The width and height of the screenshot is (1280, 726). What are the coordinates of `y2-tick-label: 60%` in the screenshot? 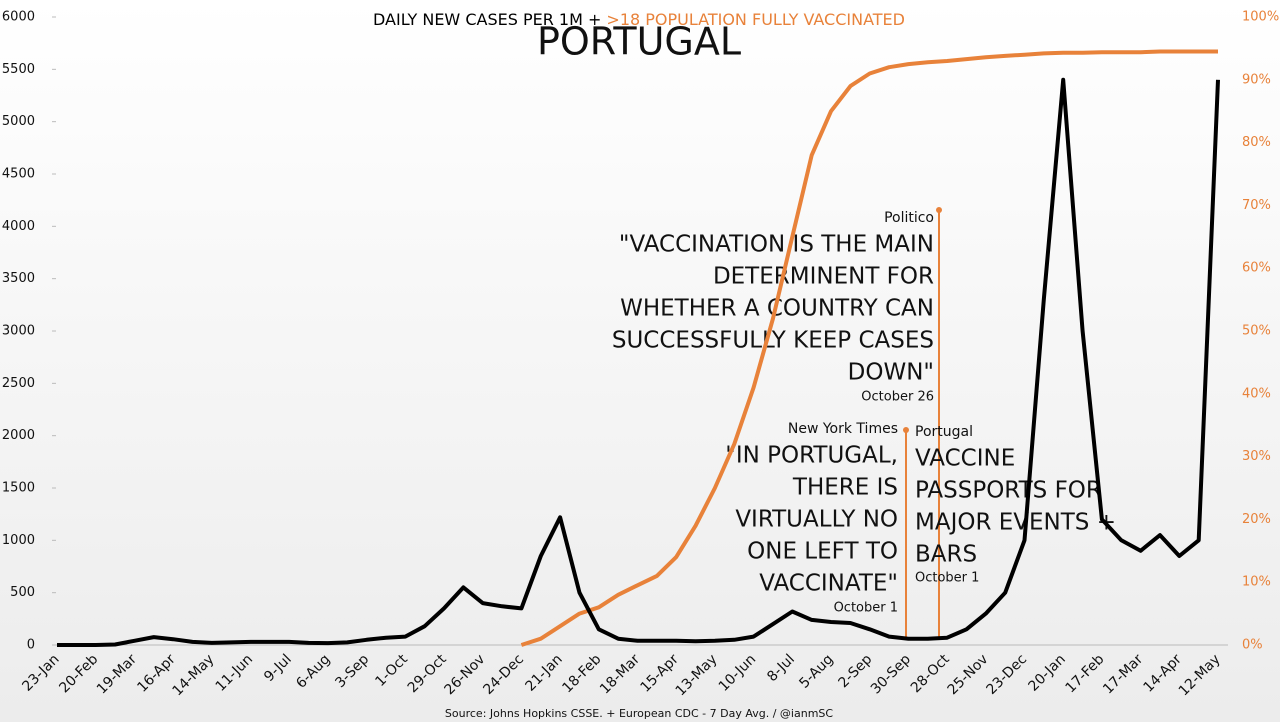 It's located at (1256, 268).